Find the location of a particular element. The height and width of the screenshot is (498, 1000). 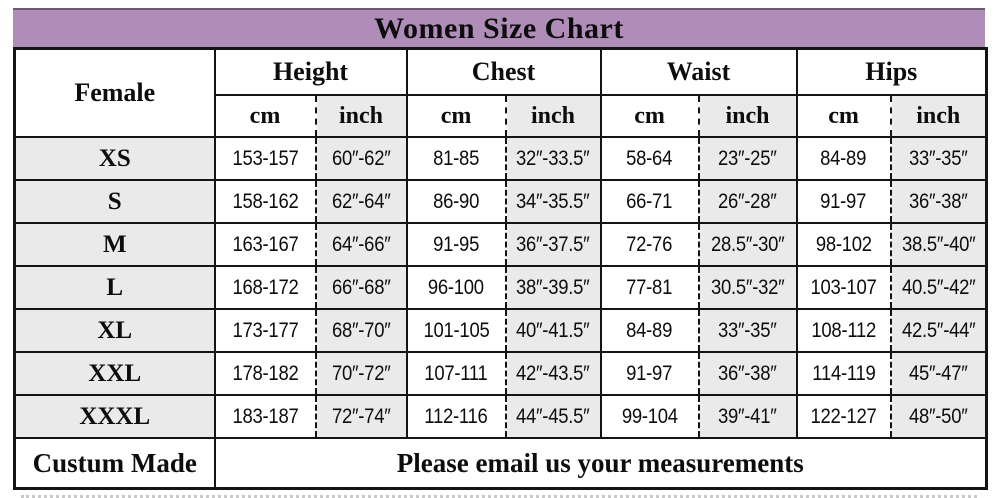

header-waist: Waist is located at coordinates (698, 71).